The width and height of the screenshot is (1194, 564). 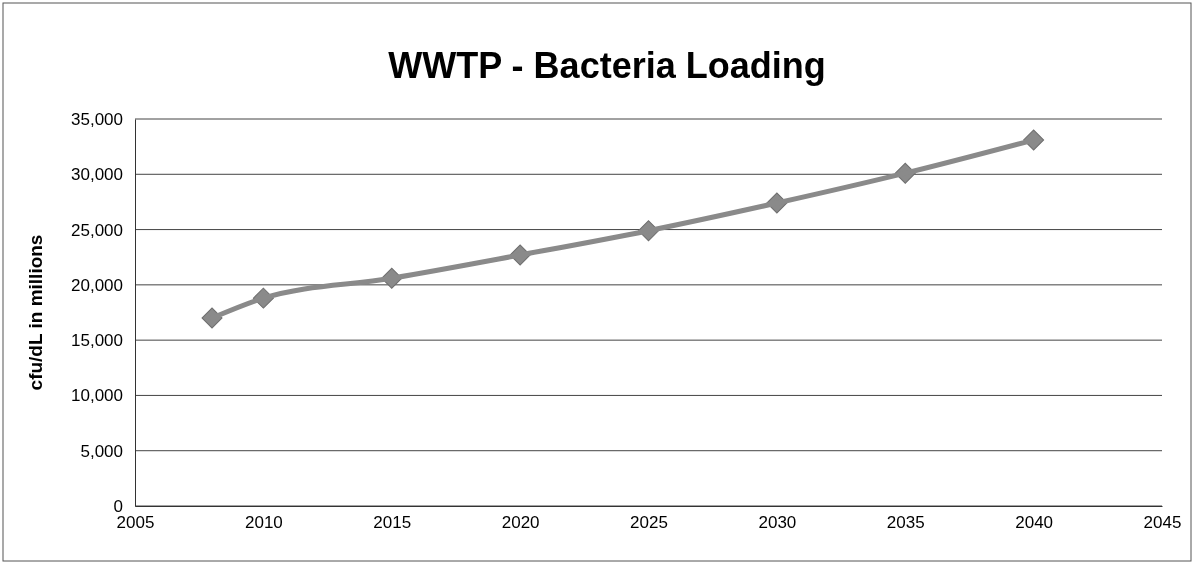 What do you see at coordinates (520, 523) in the screenshot?
I see `x-tick-label: 2020` at bounding box center [520, 523].